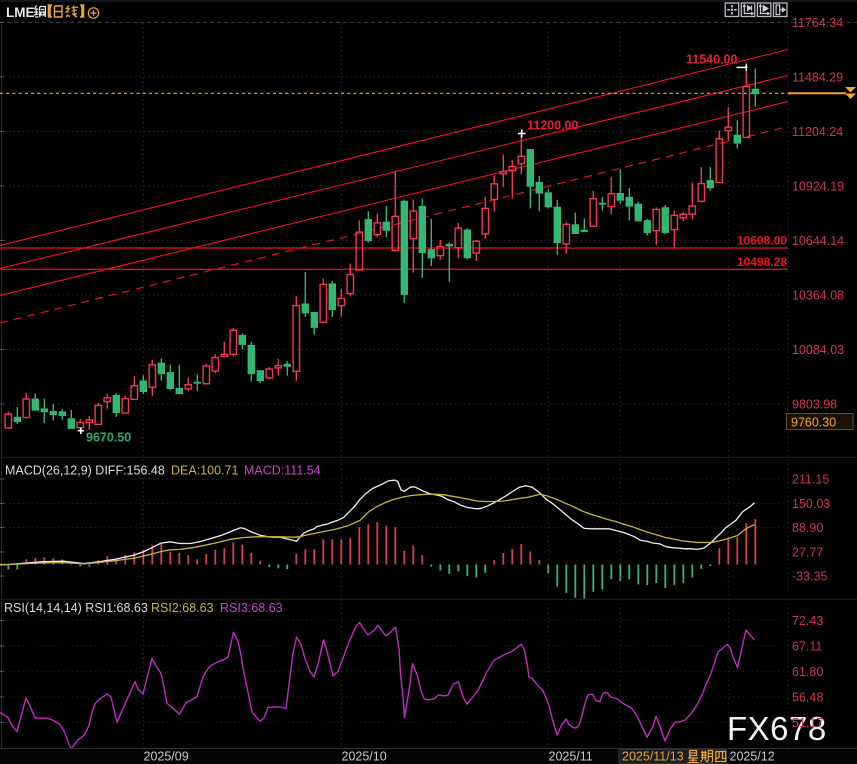 The image size is (857, 764). I want to click on svg-text: MACD(26,12,9) DIFF:156.48, so click(85, 471).